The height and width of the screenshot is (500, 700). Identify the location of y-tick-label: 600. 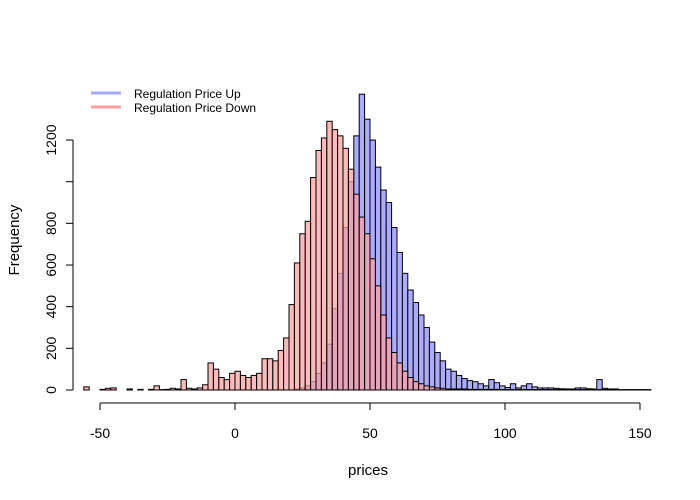
(51, 265).